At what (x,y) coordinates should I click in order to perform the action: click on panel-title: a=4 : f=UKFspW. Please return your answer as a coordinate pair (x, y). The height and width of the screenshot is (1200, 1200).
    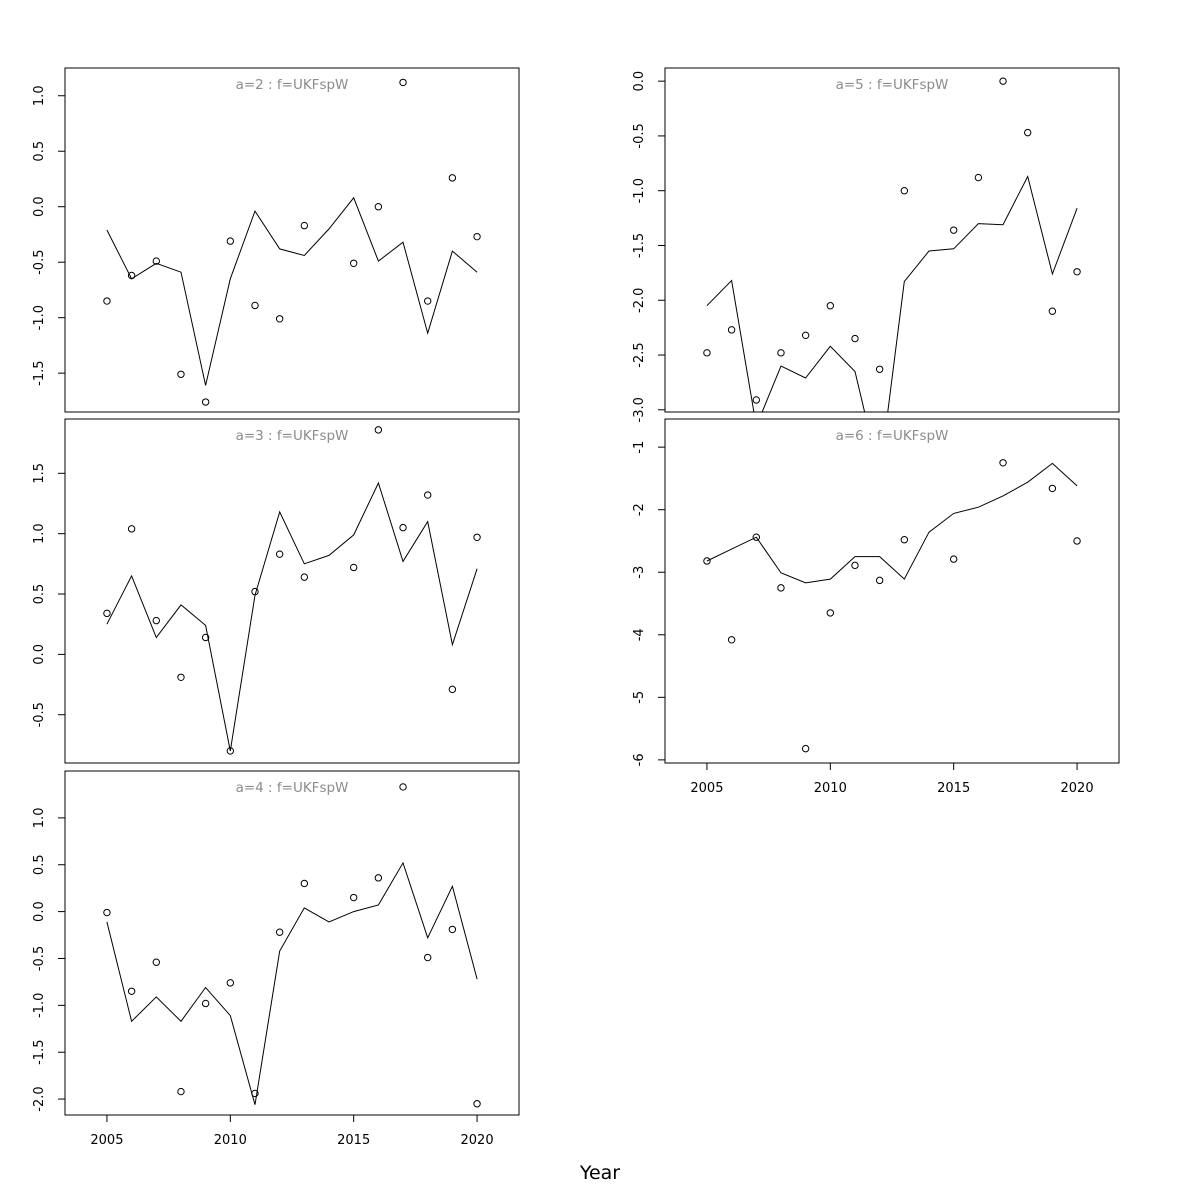
    Looking at the image, I should click on (292, 788).